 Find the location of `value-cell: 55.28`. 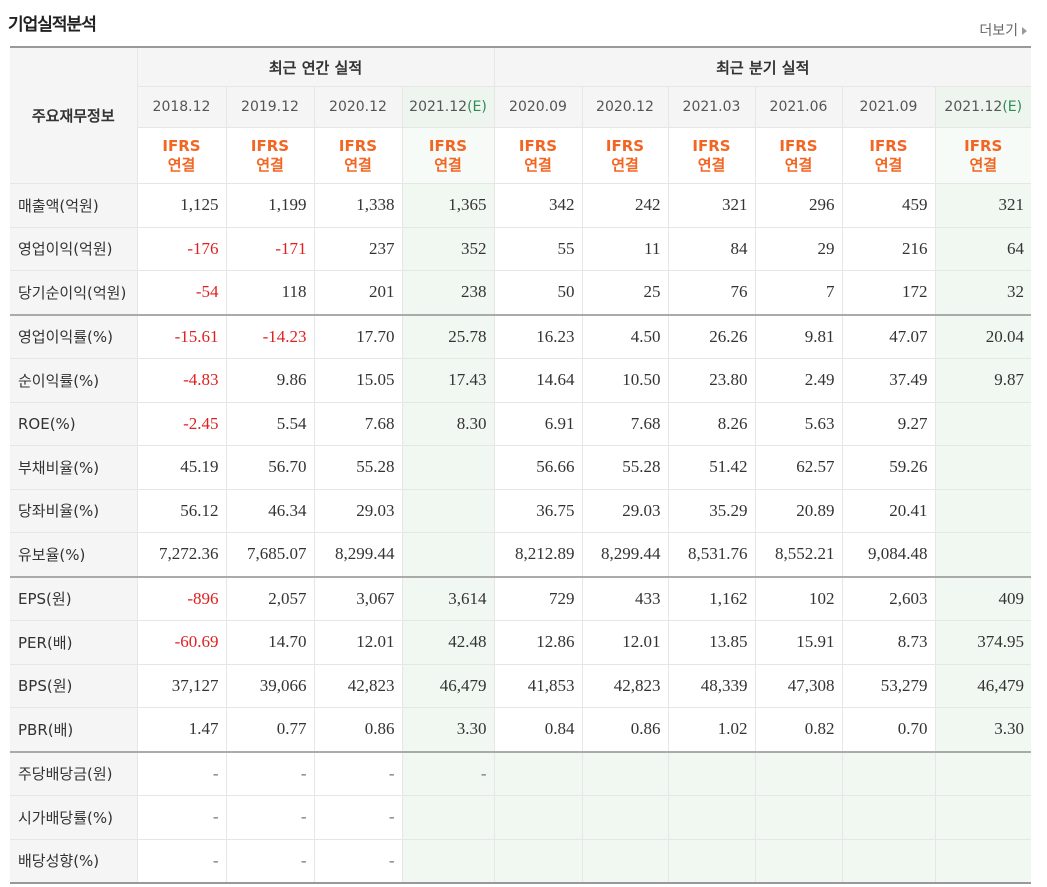

value-cell: 55.28 is located at coordinates (625, 467).